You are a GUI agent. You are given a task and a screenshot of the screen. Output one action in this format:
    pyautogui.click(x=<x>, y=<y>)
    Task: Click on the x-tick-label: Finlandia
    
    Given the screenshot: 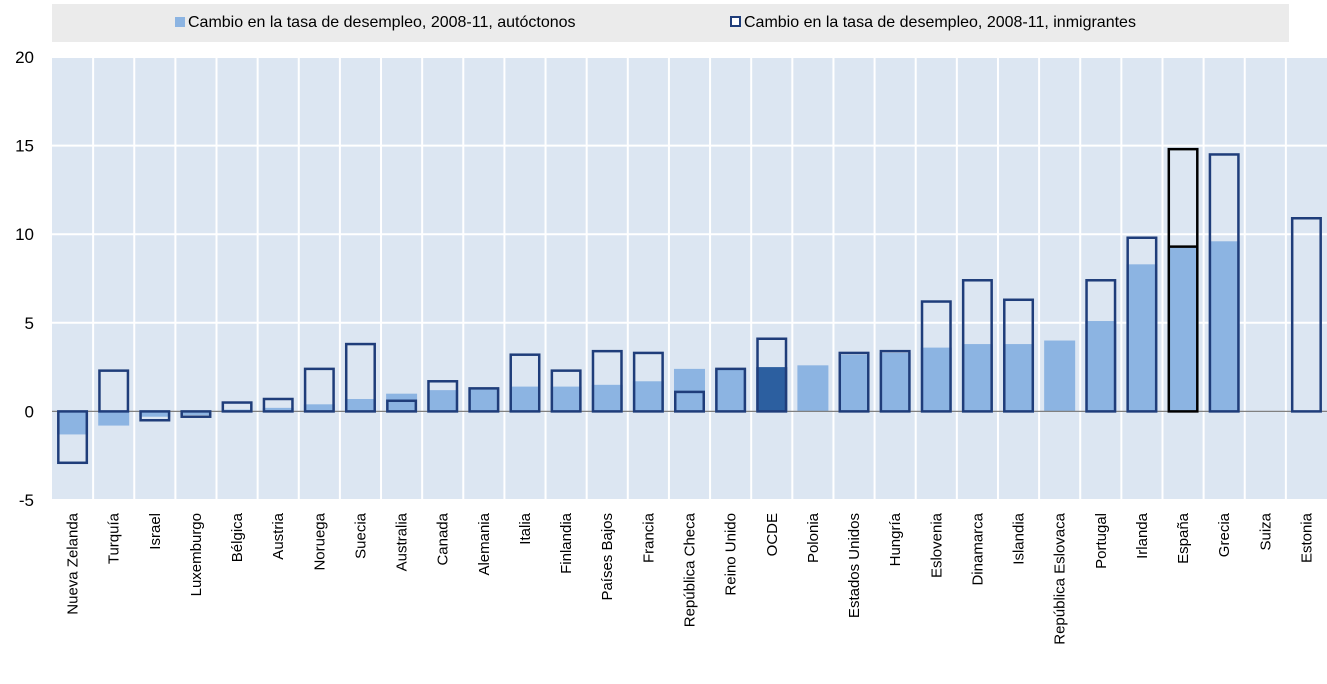 What is the action you would take?
    pyautogui.click(x=566, y=543)
    